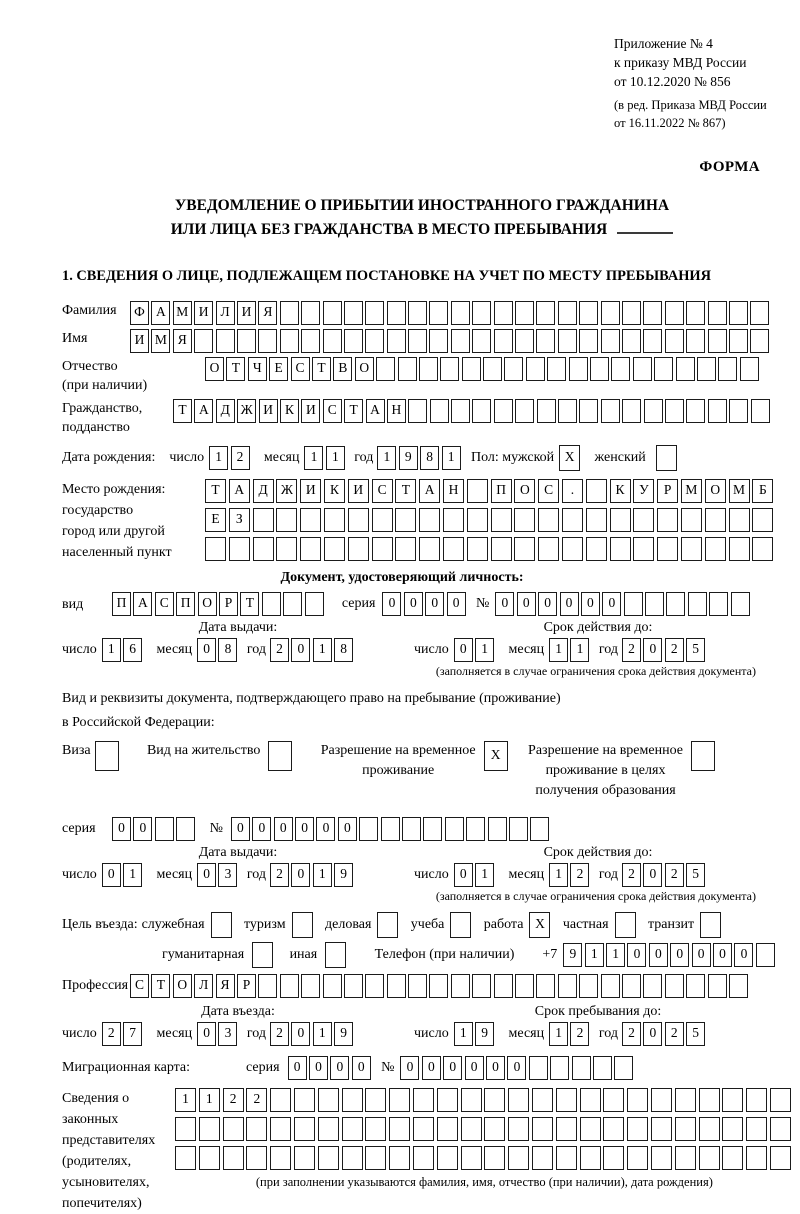 This screenshot has height=1214, width=800. What do you see at coordinates (626, 924) in the screenshot?
I see `purpose-private-checkbox` at bounding box center [626, 924].